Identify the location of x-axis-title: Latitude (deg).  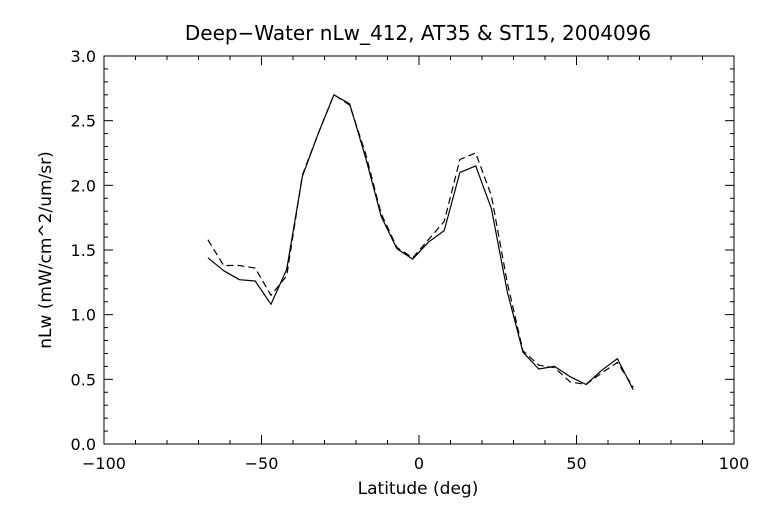
(418, 489).